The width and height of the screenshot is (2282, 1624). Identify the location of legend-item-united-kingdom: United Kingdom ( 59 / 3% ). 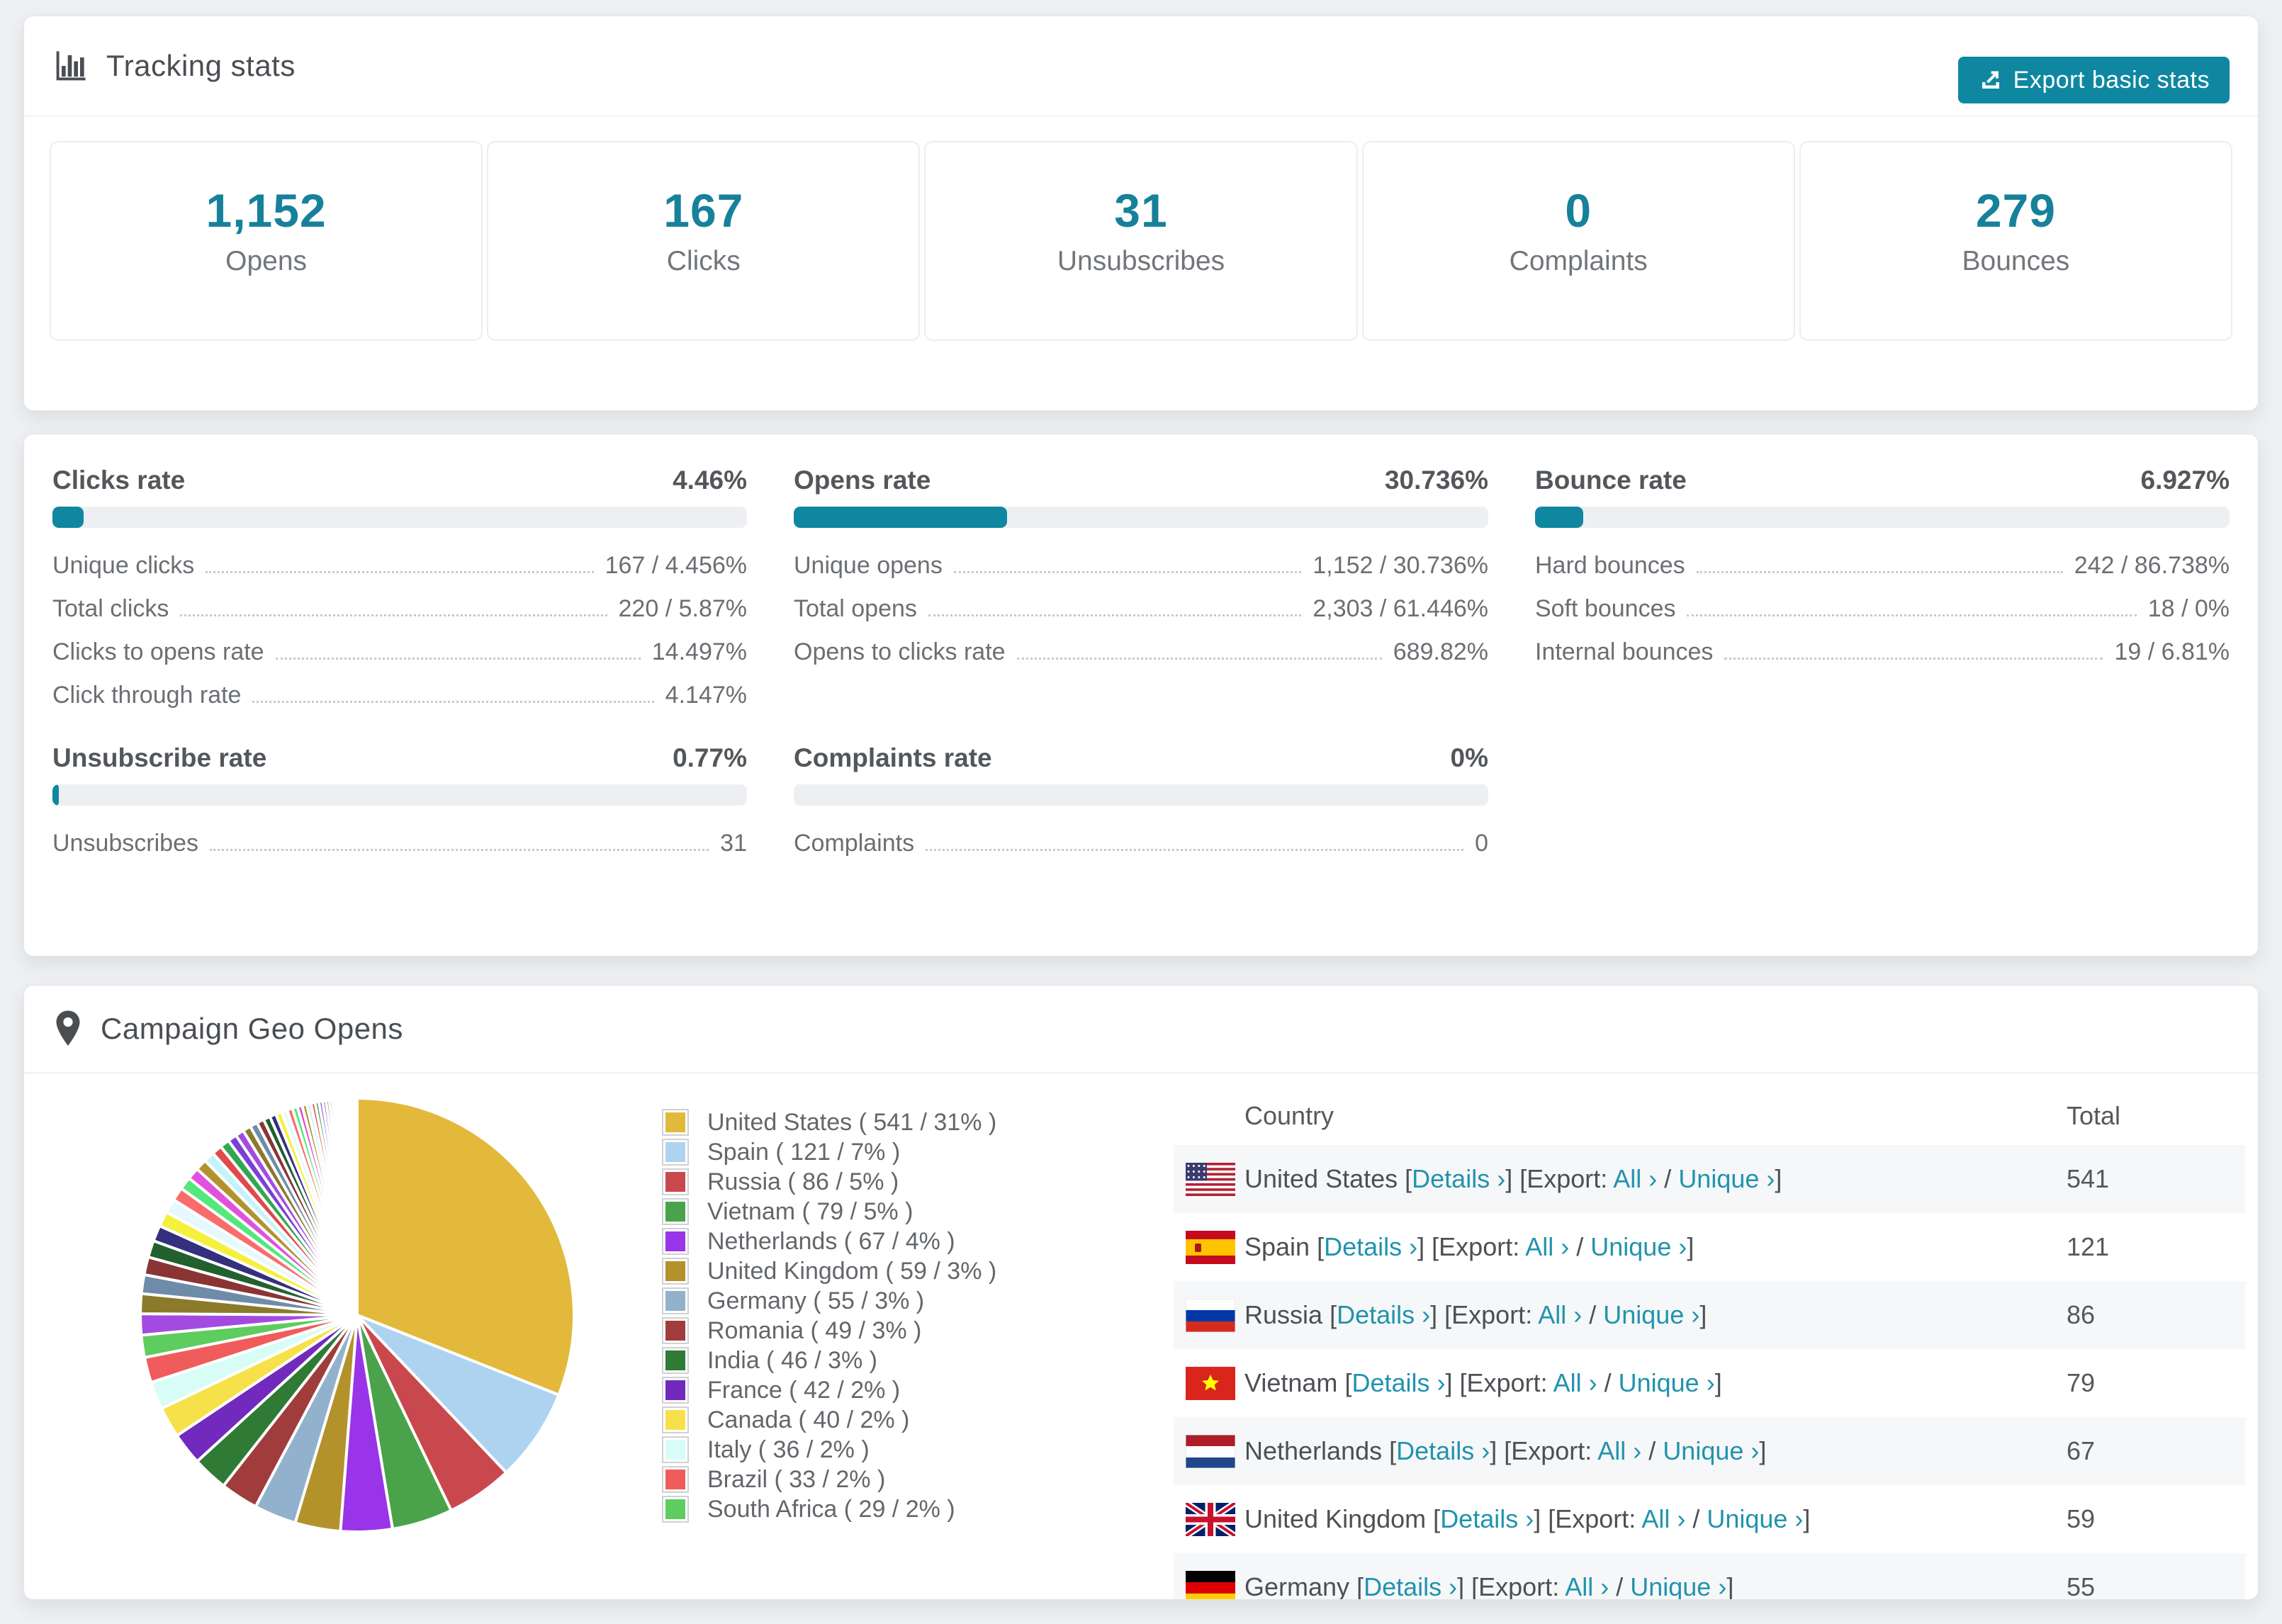
(829, 1271).